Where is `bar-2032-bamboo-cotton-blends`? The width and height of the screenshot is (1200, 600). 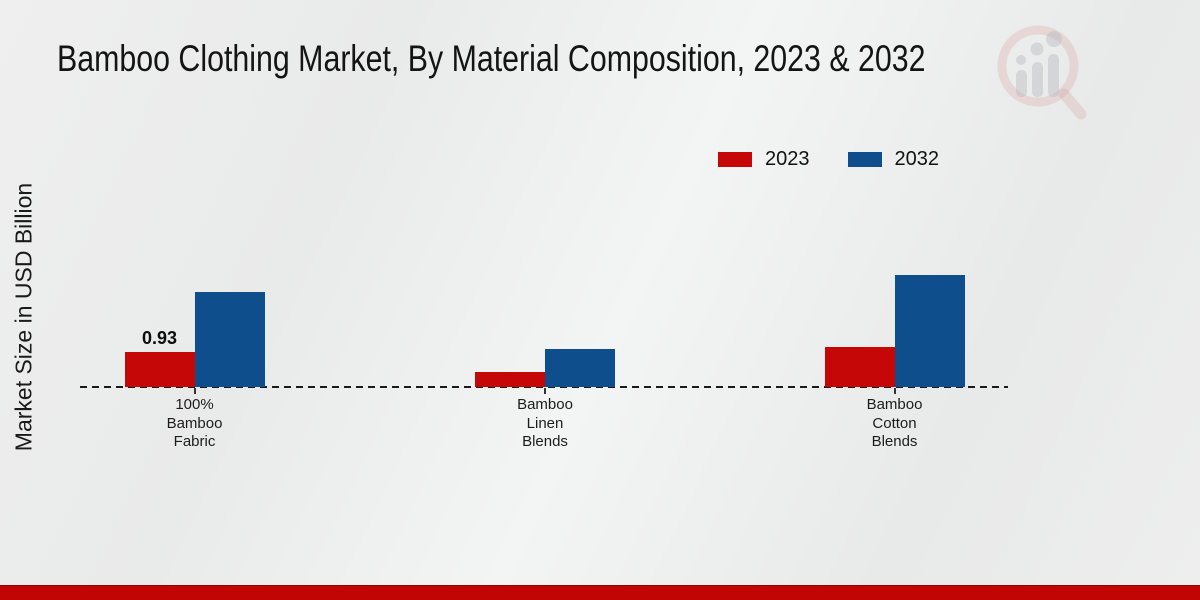
bar-2032-bamboo-cotton-blends is located at coordinates (929, 330).